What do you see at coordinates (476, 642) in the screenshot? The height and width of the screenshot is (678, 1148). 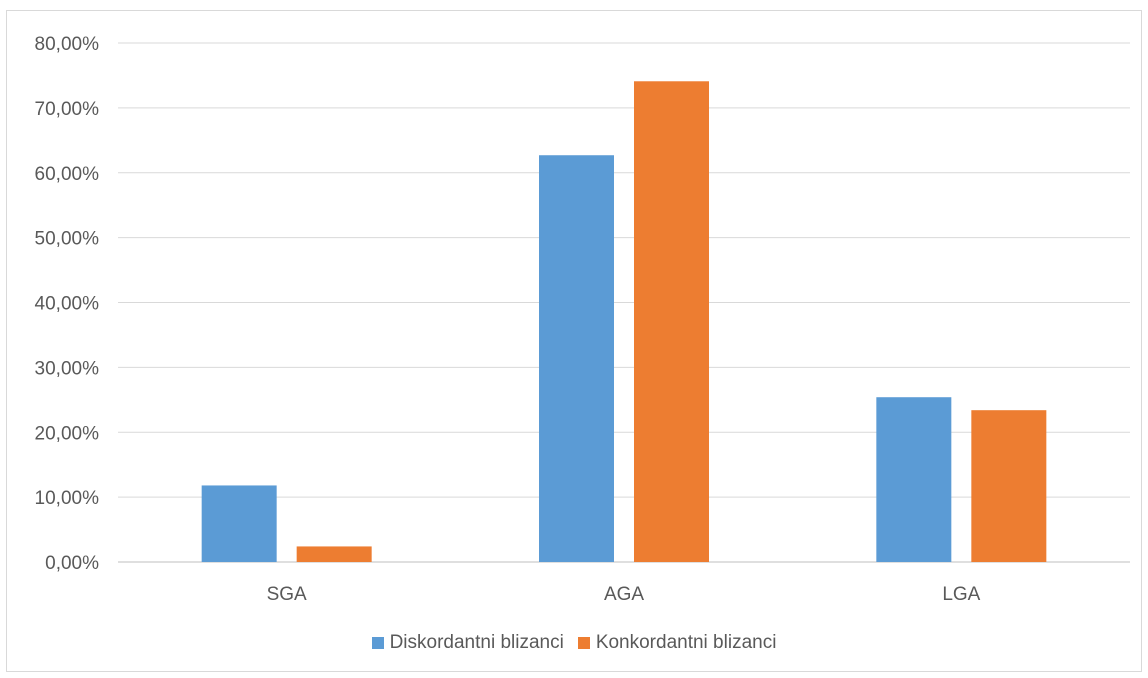 I see `legend-label-diskordantni: Diskordantni blizanci` at bounding box center [476, 642].